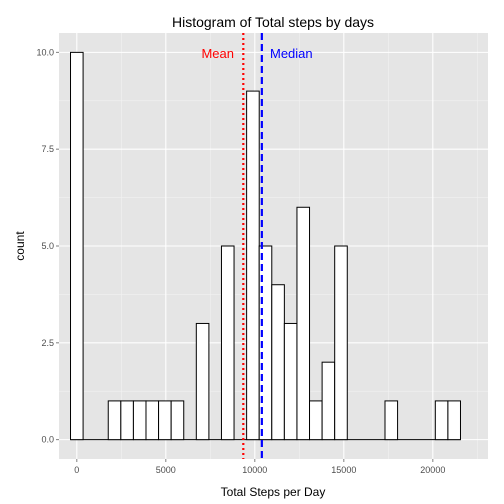 This screenshot has height=504, width=504. I want to click on y-tick-label: 10.0, so click(45, 52).